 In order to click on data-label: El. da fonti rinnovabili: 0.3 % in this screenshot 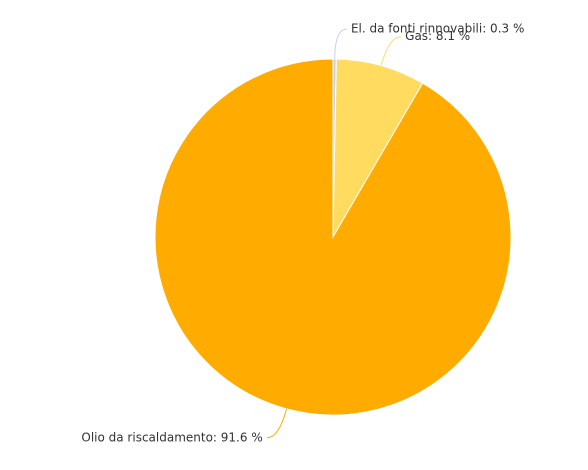, I will do `click(437, 29)`.